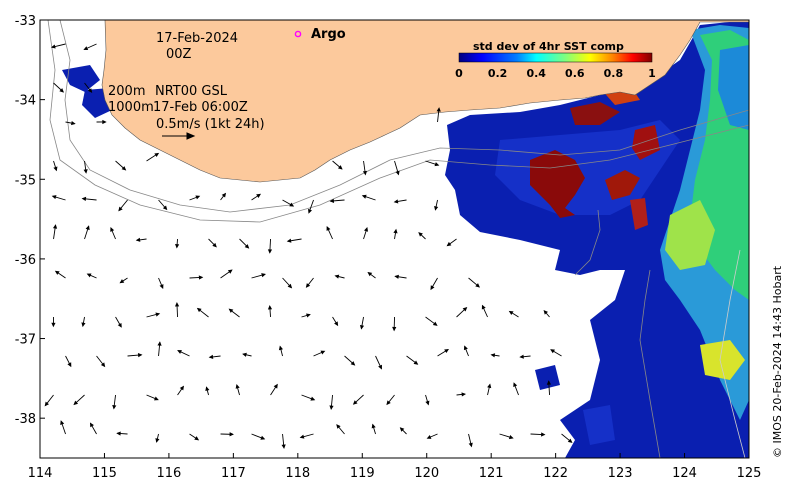  I want to click on time-label: 00Z, so click(179, 54).